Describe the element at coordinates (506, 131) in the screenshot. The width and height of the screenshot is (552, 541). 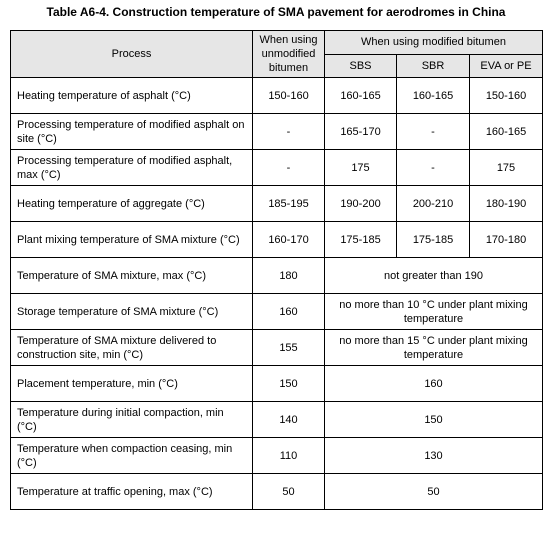
I see `eva-cell: 160-165` at that location.